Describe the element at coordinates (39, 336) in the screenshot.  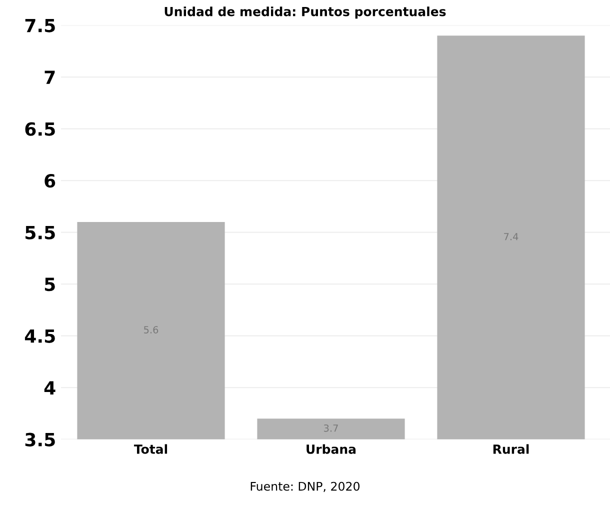
I see `y-tick-label: 4.5` at that location.